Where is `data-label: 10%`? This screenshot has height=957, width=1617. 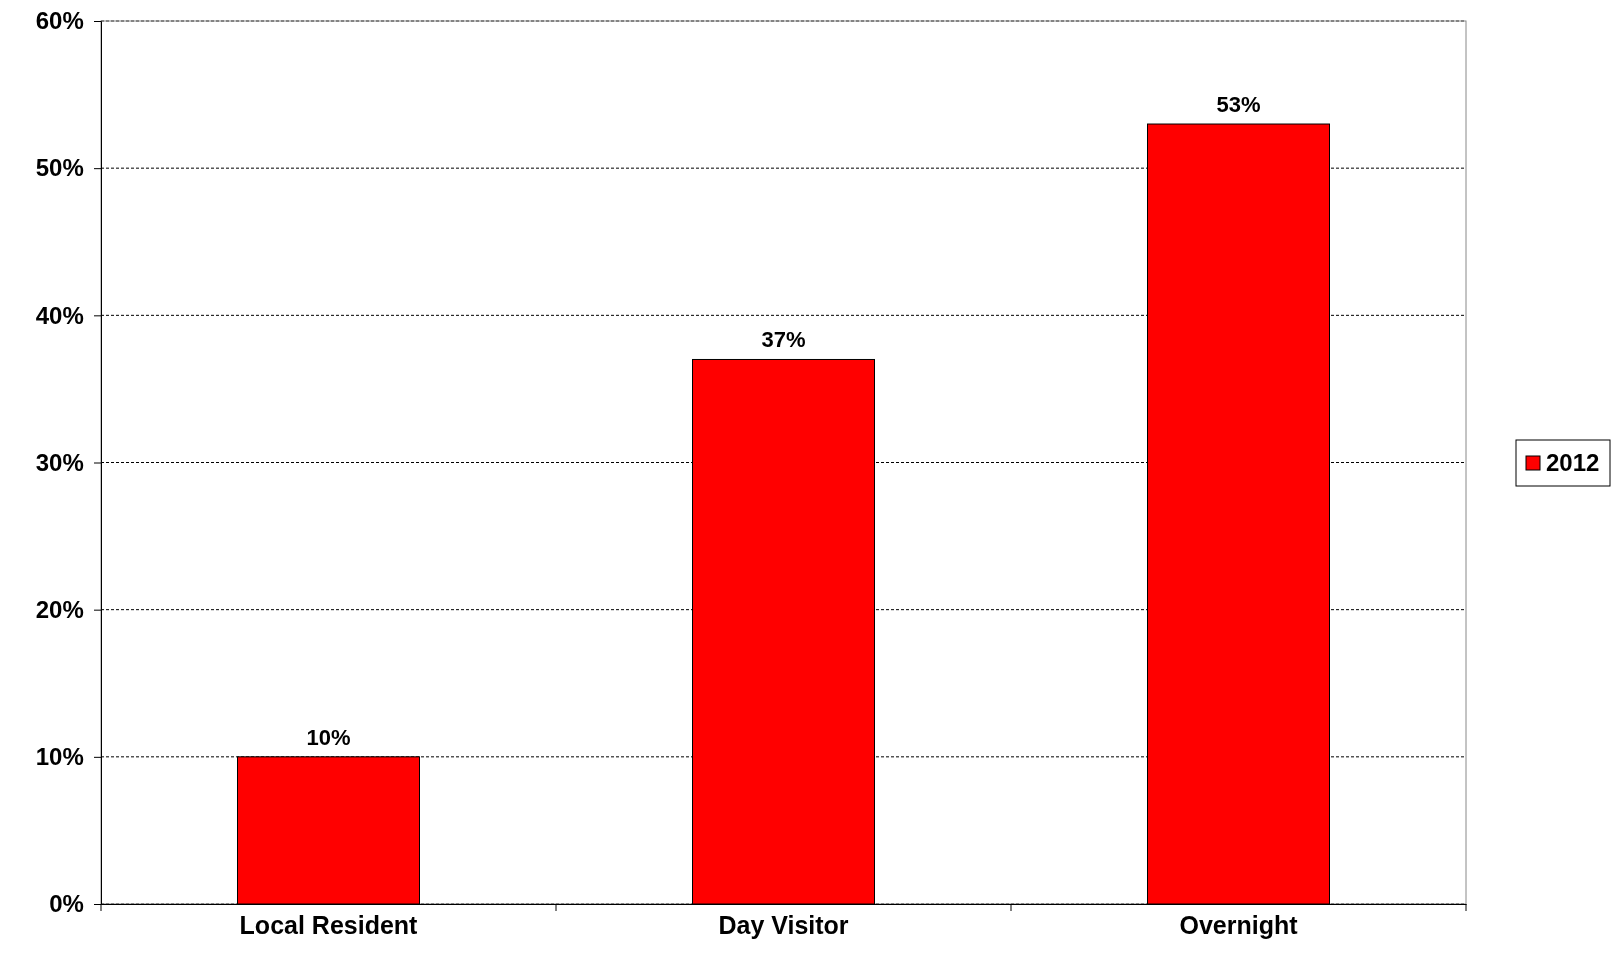 data-label: 10% is located at coordinates (328, 737).